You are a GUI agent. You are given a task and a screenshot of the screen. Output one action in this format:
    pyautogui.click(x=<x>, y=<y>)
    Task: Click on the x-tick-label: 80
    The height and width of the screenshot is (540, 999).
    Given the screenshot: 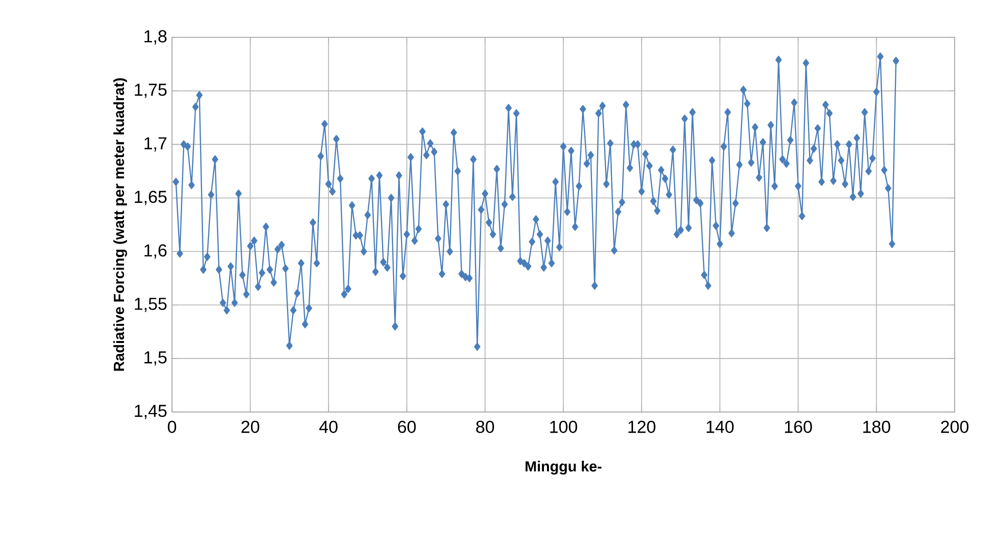 What is the action you would take?
    pyautogui.click(x=485, y=426)
    